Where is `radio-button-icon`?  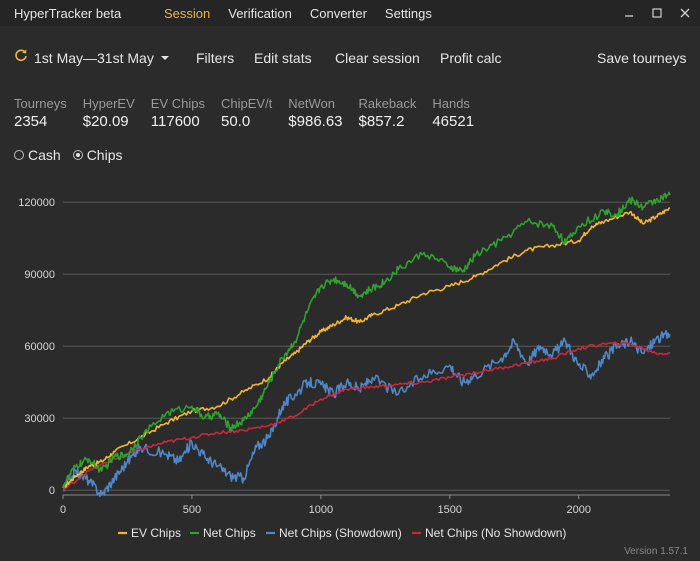 radio-button-icon is located at coordinates (19, 155).